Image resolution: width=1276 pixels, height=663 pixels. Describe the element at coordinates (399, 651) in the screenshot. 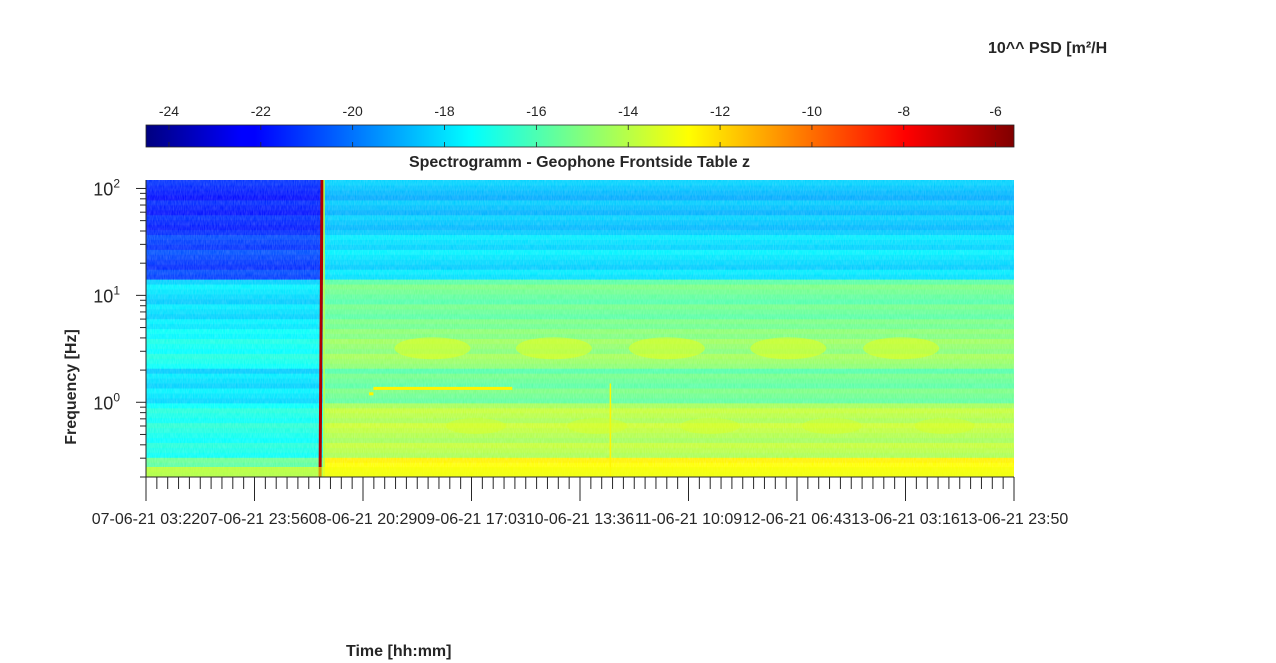

I see `x-axis-label: Time [hh:mm]` at that location.